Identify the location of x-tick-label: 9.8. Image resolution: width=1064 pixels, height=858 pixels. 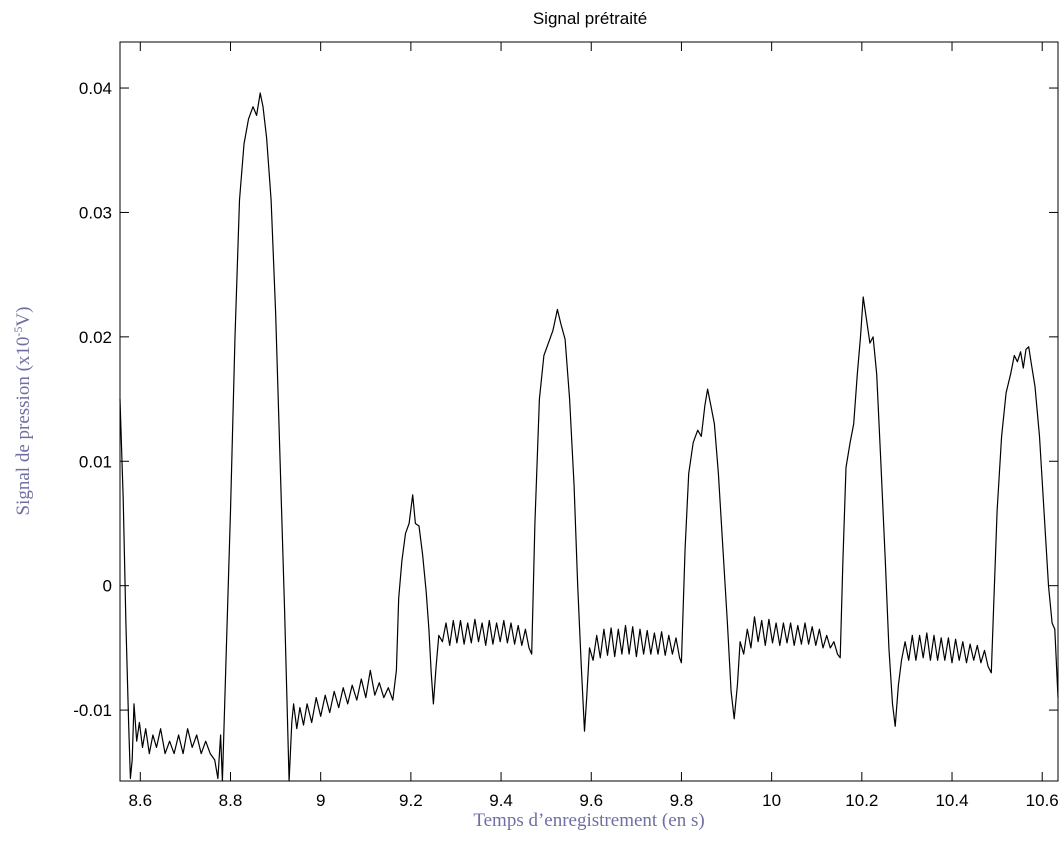
(682, 800).